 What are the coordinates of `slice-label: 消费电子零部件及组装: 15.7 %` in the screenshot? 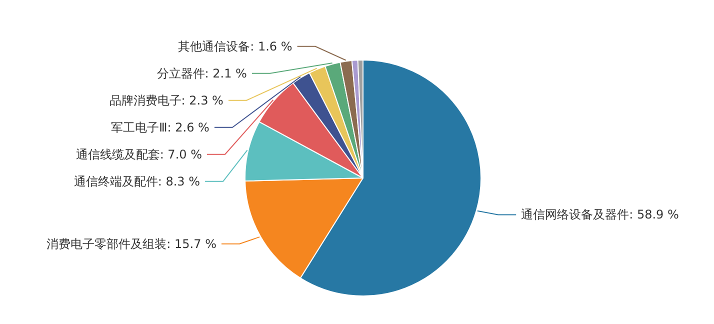 It's located at (131, 243).